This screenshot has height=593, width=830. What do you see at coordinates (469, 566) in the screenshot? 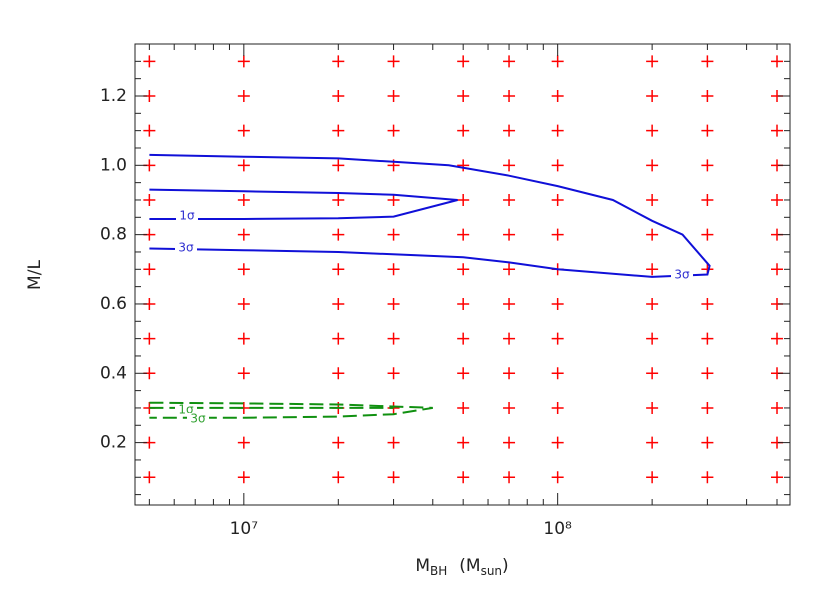
I see `x-label-part: (M` at bounding box center [469, 566].